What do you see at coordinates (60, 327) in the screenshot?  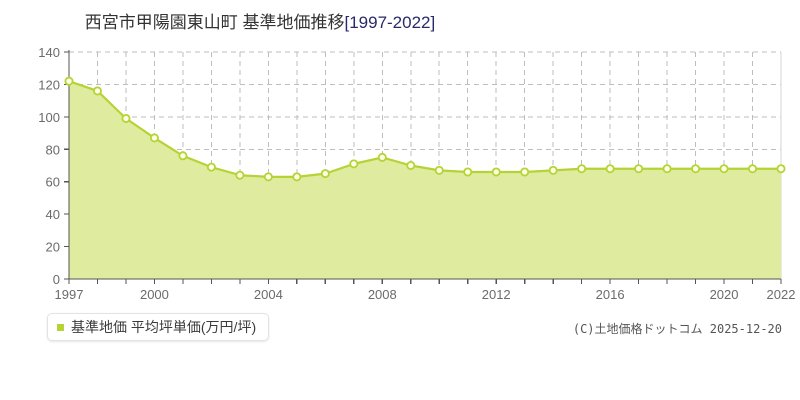 I see `series-color-swatch` at bounding box center [60, 327].